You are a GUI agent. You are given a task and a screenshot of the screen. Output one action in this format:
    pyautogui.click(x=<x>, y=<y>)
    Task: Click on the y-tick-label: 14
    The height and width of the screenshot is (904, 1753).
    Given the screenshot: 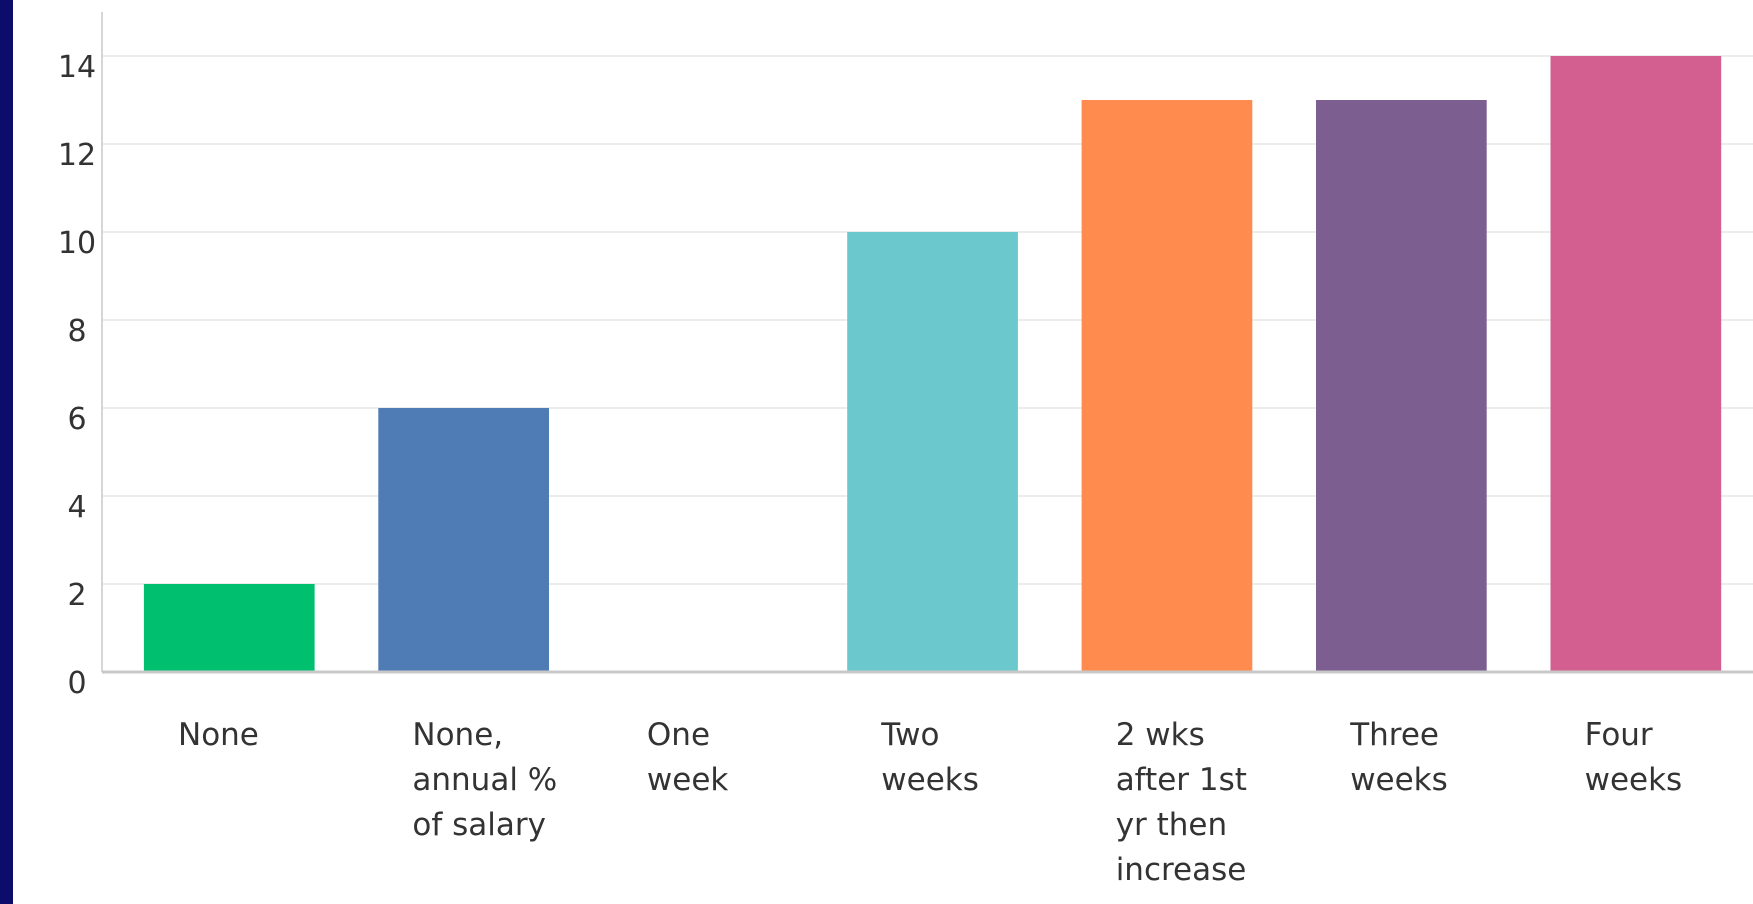 What is the action you would take?
    pyautogui.click(x=77, y=67)
    